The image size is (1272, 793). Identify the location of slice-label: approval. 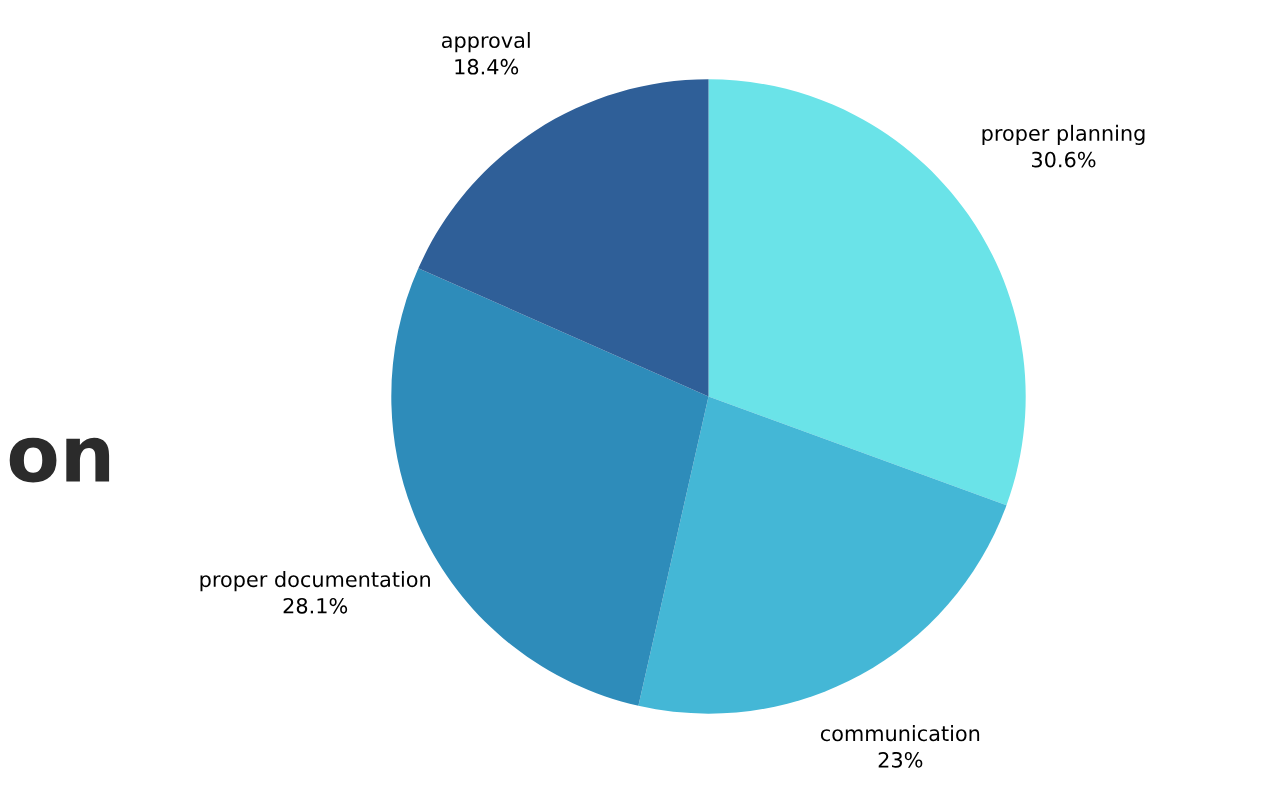
(485, 42).